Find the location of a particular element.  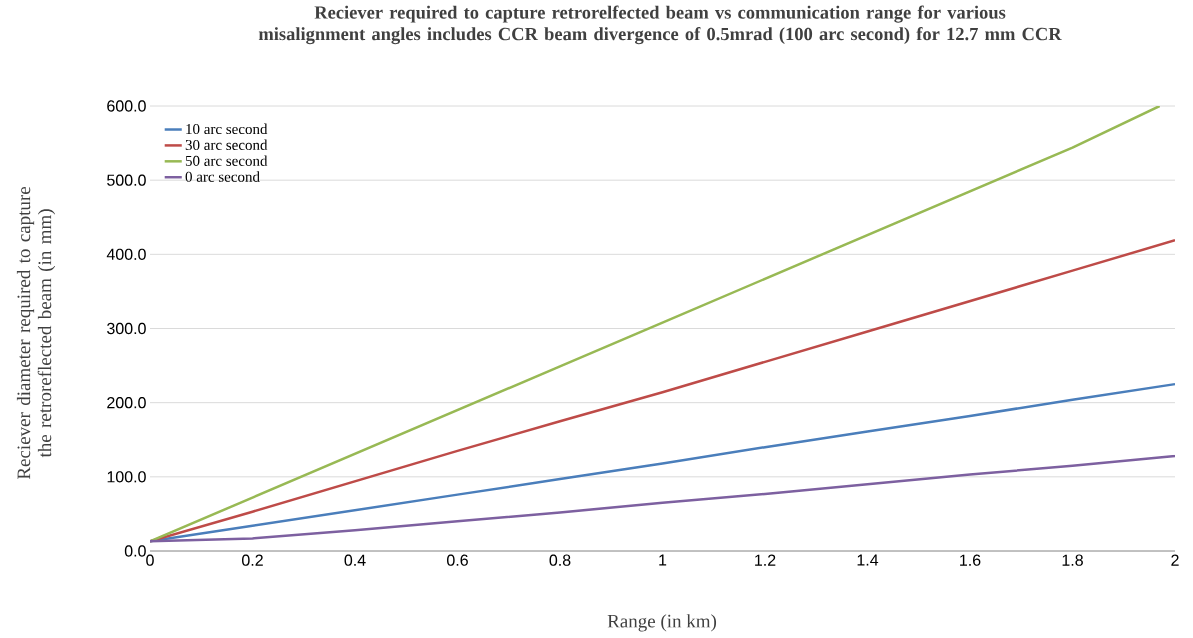

y-tick-label: 500.0 is located at coordinates (126, 180).